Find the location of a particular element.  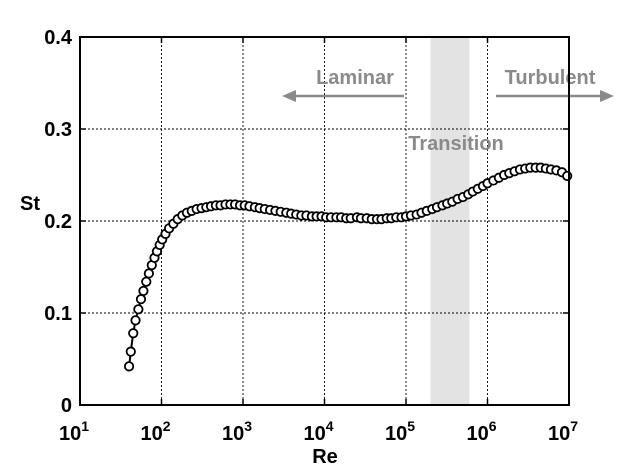

transition-label: Transition is located at coordinates (456, 144).